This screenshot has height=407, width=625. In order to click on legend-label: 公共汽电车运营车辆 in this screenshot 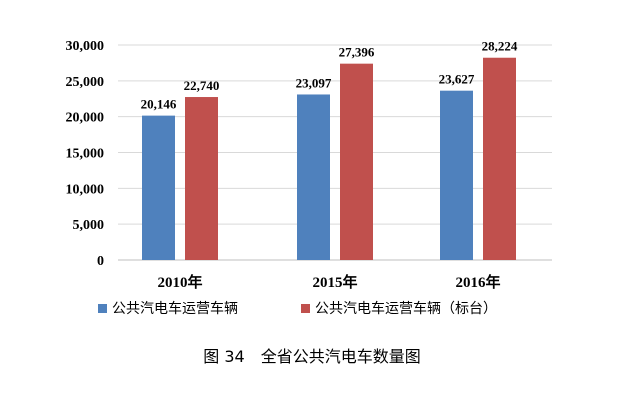, I will do `click(175, 308)`.